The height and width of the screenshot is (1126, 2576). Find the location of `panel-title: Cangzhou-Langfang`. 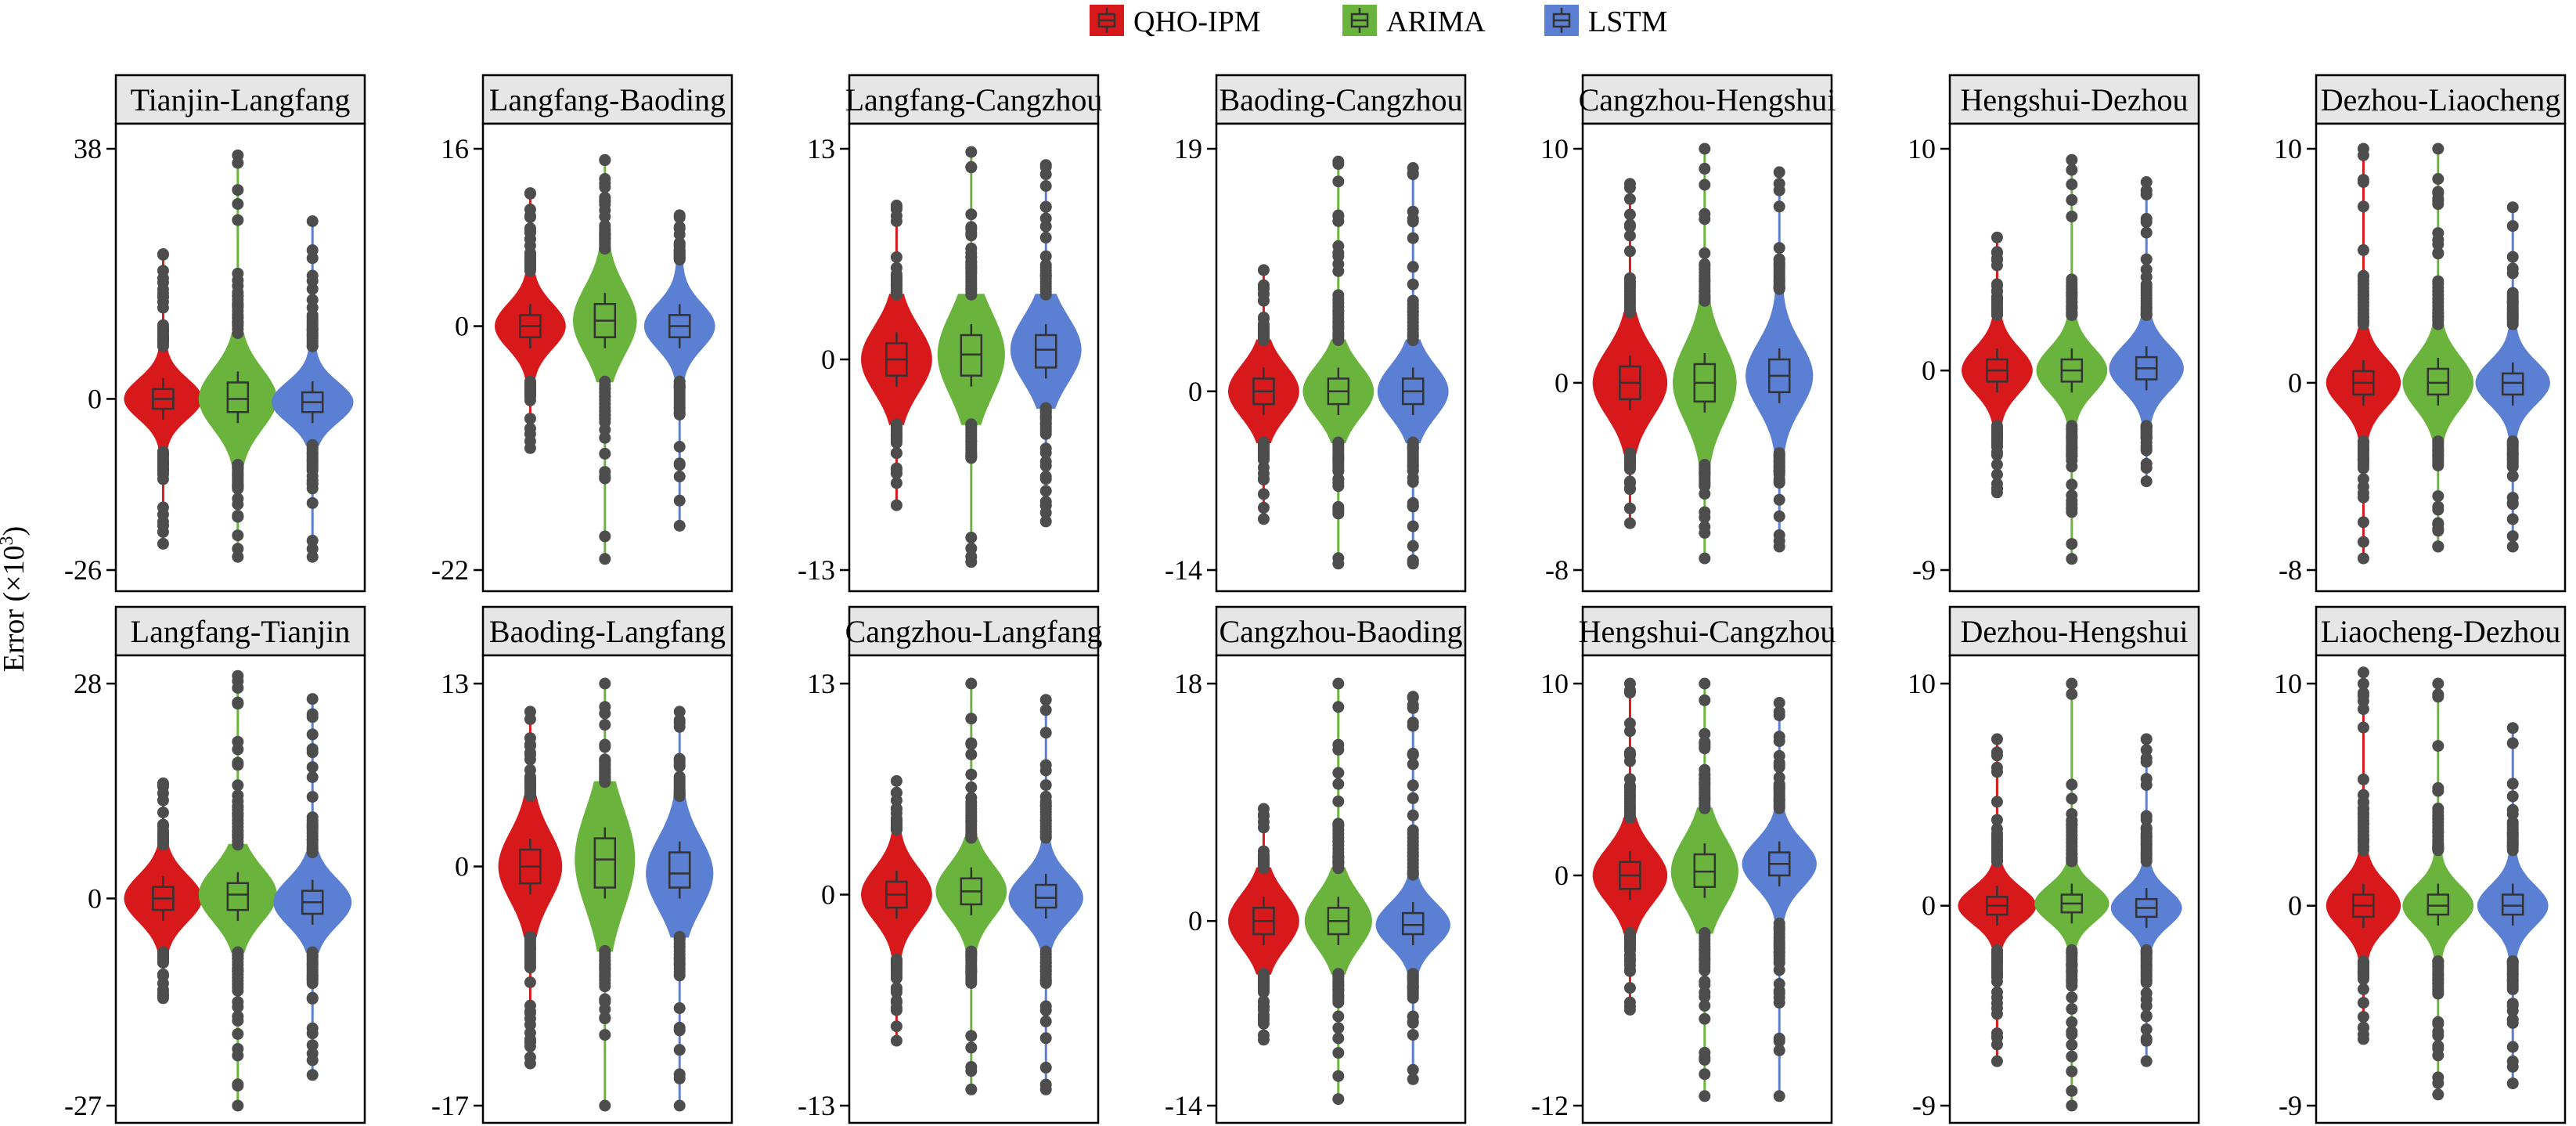

panel-title: Cangzhou-Langfang is located at coordinates (974, 631).